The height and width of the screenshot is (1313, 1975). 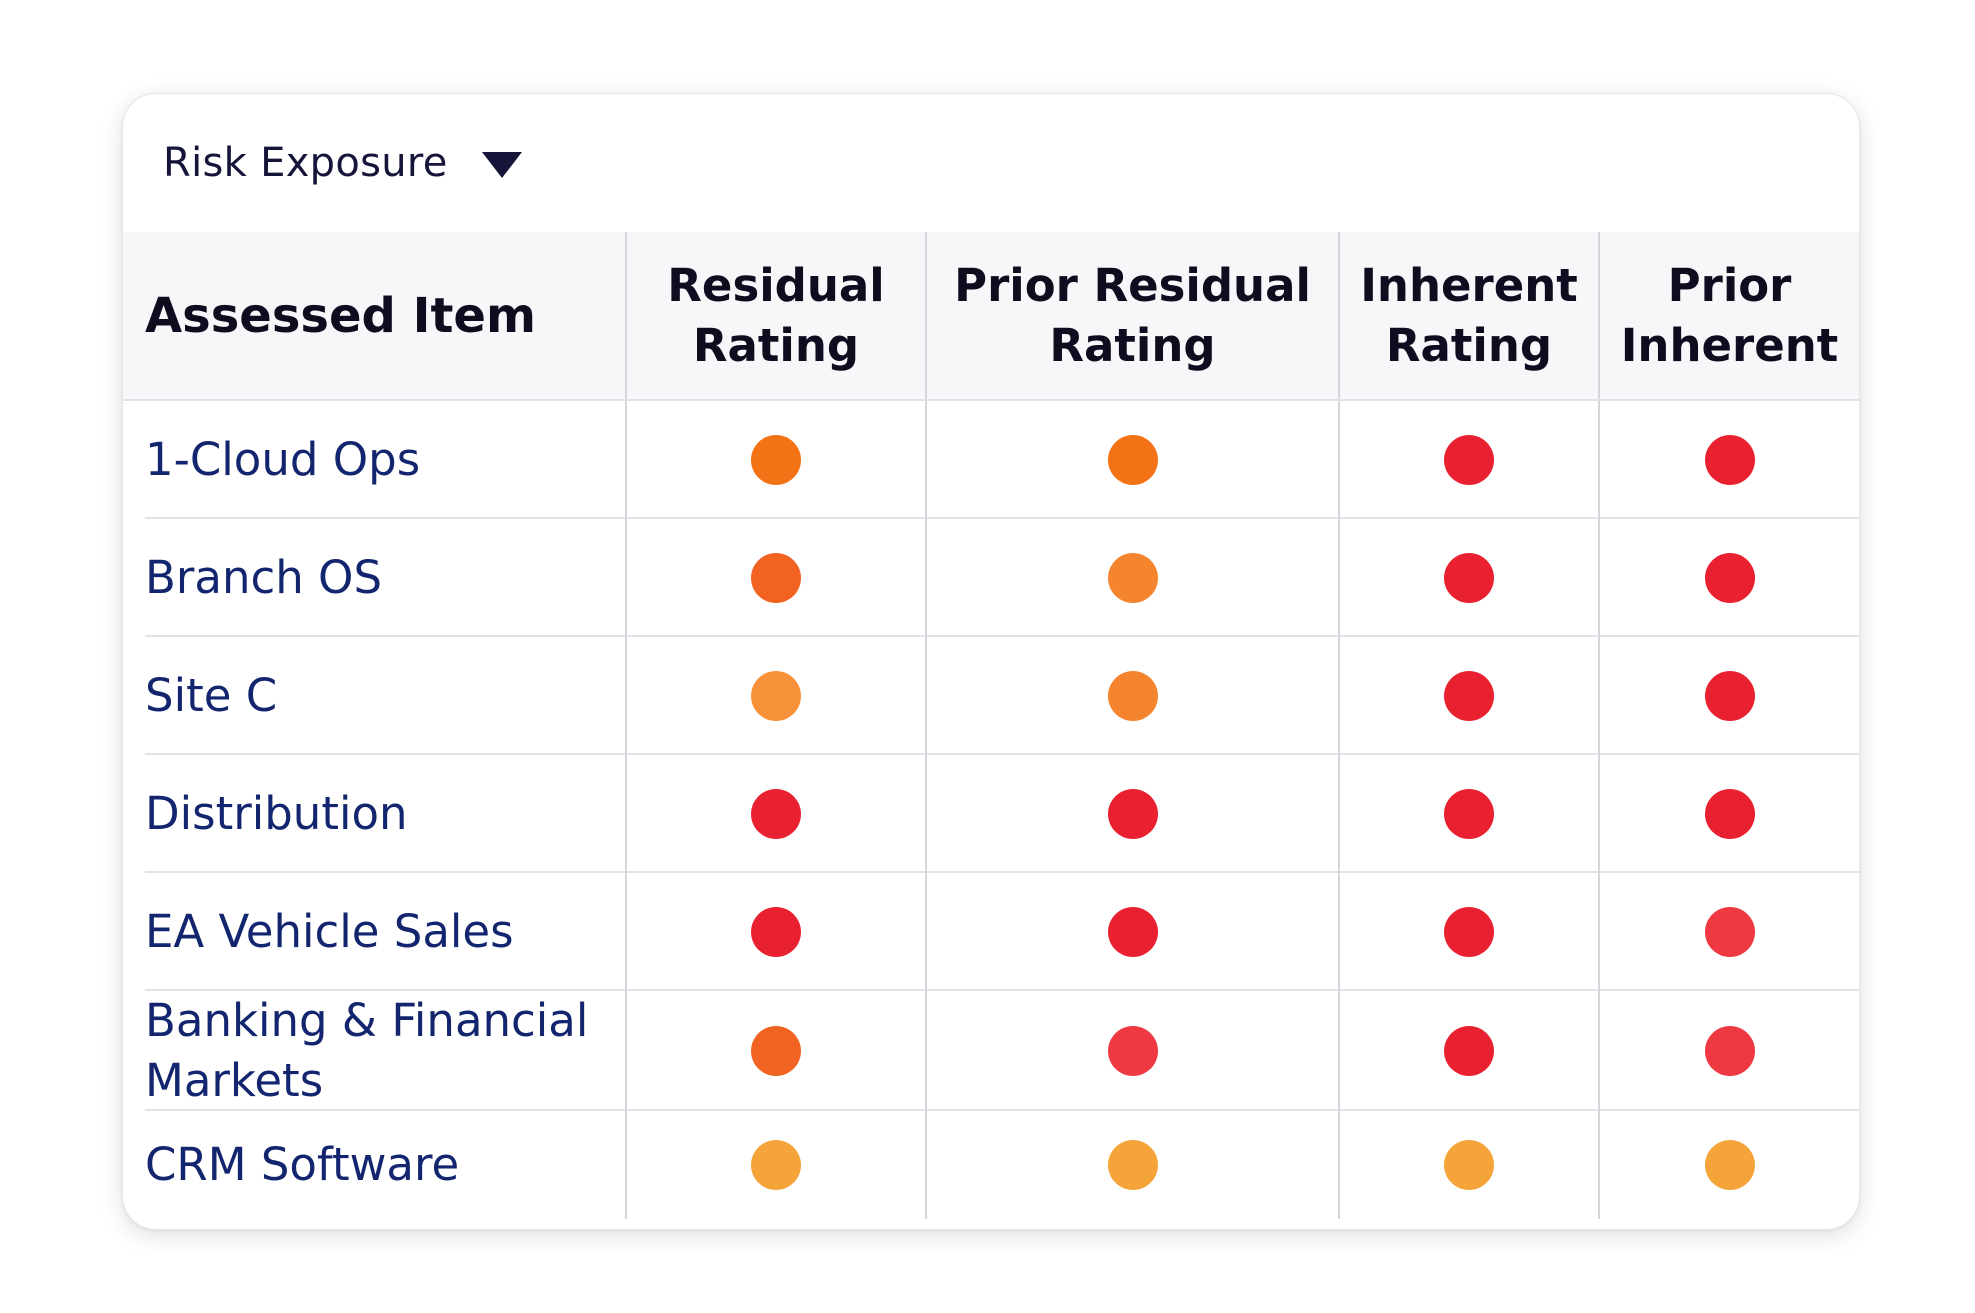 What do you see at coordinates (991, 163) in the screenshot?
I see `card-header: Risk Exposure` at bounding box center [991, 163].